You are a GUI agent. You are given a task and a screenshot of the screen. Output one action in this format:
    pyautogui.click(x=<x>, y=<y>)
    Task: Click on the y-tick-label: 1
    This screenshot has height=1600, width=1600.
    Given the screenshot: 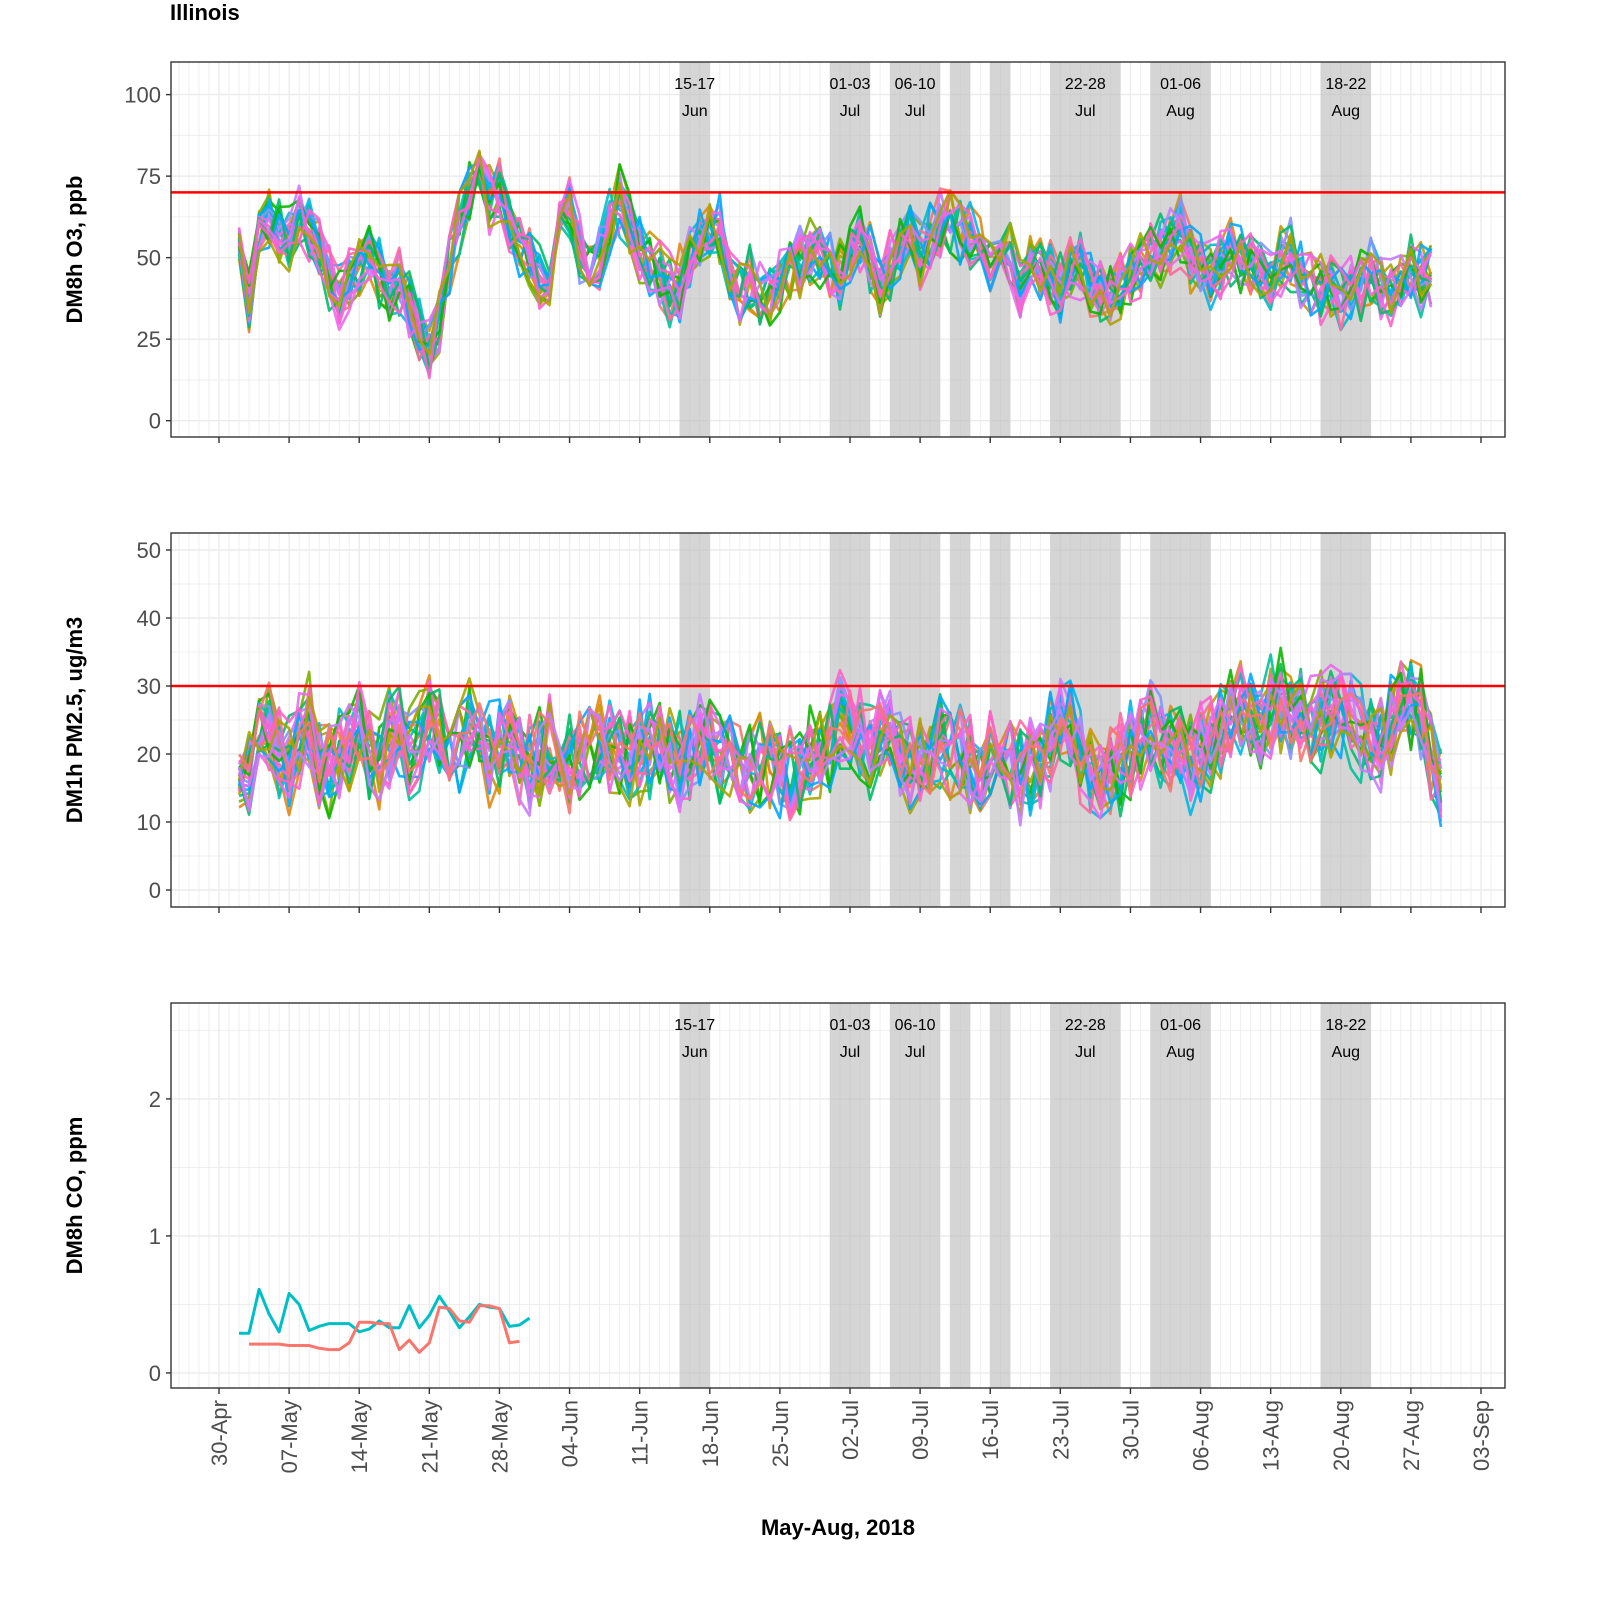 What is the action you would take?
    pyautogui.click(x=155, y=1236)
    